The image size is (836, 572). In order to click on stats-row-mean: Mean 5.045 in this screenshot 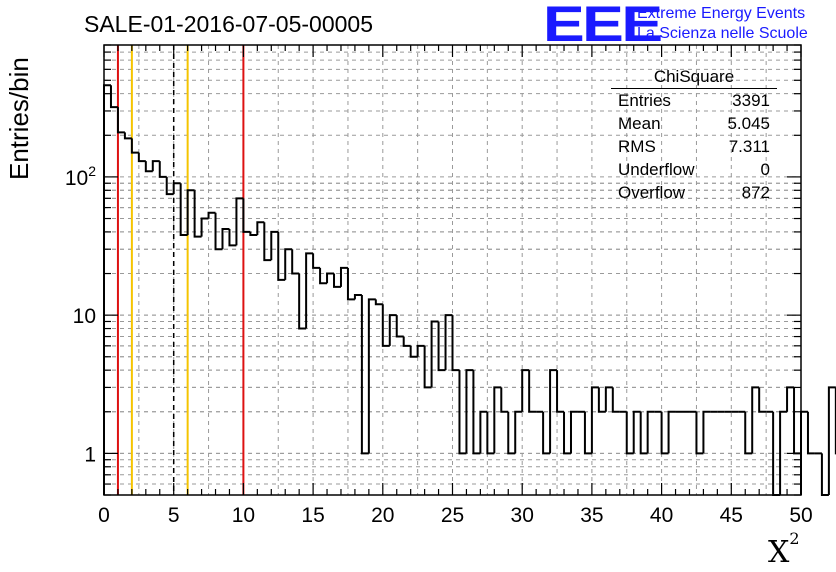, I will do `click(694, 125)`.